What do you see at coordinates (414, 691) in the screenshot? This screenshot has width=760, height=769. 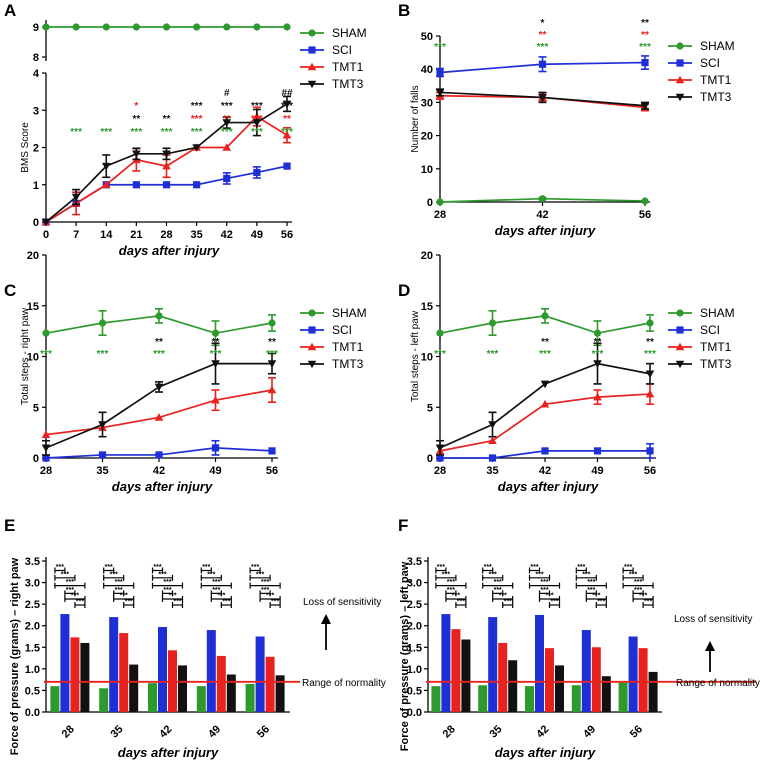 I see `y-tick-label-f: 0.5` at bounding box center [414, 691].